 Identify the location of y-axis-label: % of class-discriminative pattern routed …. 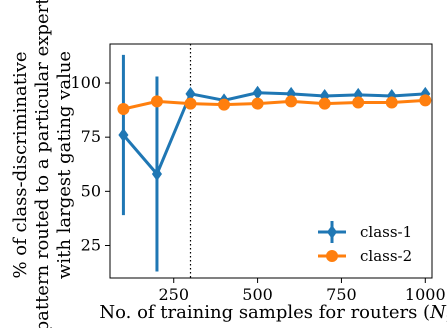
(42, 164).